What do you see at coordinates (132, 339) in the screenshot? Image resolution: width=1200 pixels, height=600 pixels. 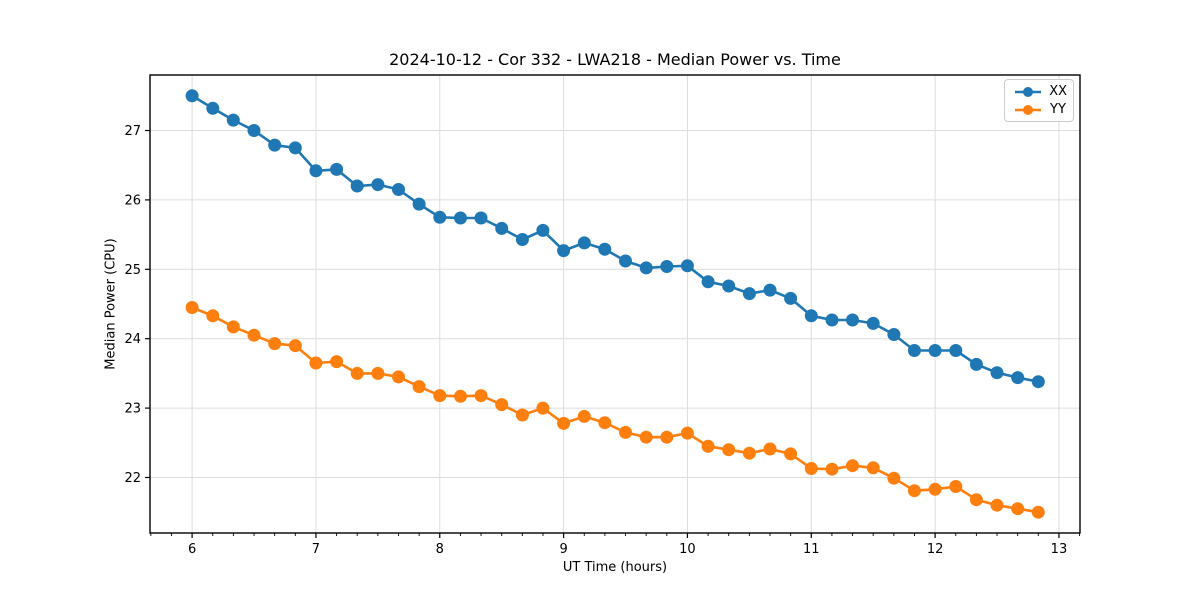 I see `y-tick-label: 24` at bounding box center [132, 339].